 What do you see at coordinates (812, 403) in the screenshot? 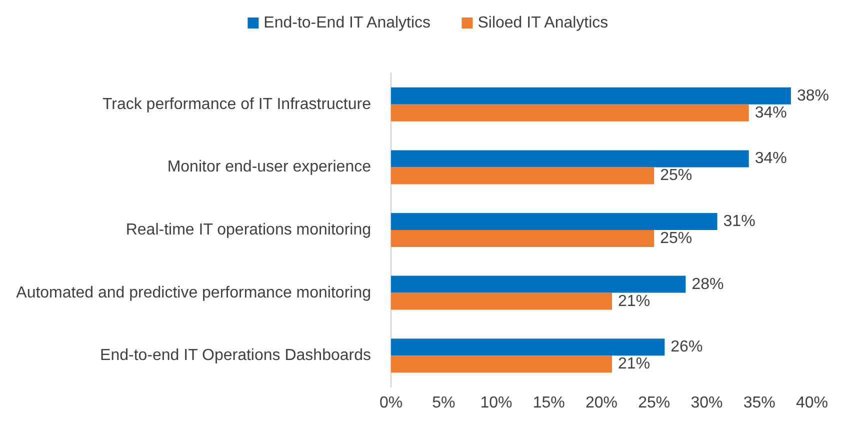
I see `x-tick-label: 40%` at bounding box center [812, 403].